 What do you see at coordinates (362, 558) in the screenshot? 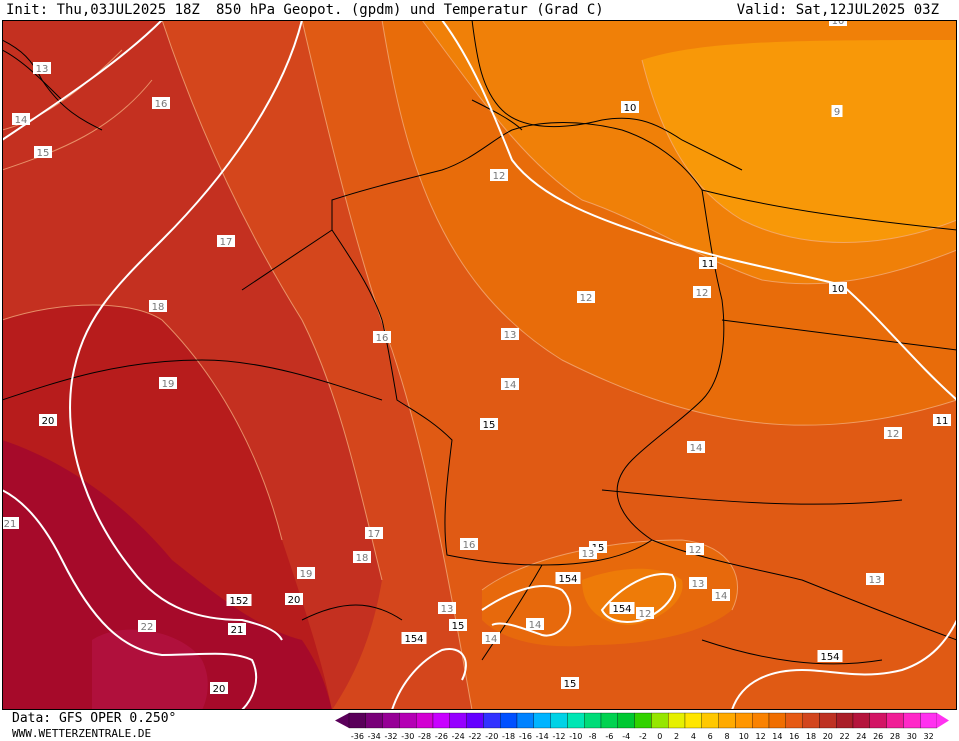
I see `temperature-label-text: 18` at bounding box center [362, 558].